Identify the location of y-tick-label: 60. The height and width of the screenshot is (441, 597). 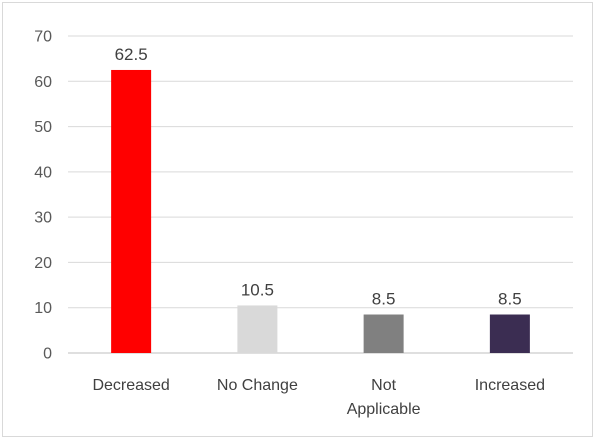
(43, 82).